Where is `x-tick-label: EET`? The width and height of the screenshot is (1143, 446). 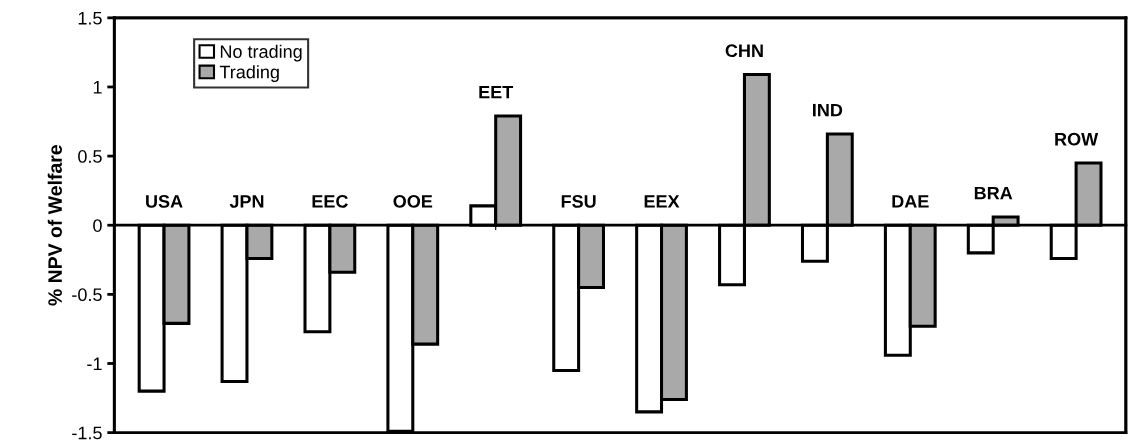
x-tick-label: EET is located at coordinates (496, 92).